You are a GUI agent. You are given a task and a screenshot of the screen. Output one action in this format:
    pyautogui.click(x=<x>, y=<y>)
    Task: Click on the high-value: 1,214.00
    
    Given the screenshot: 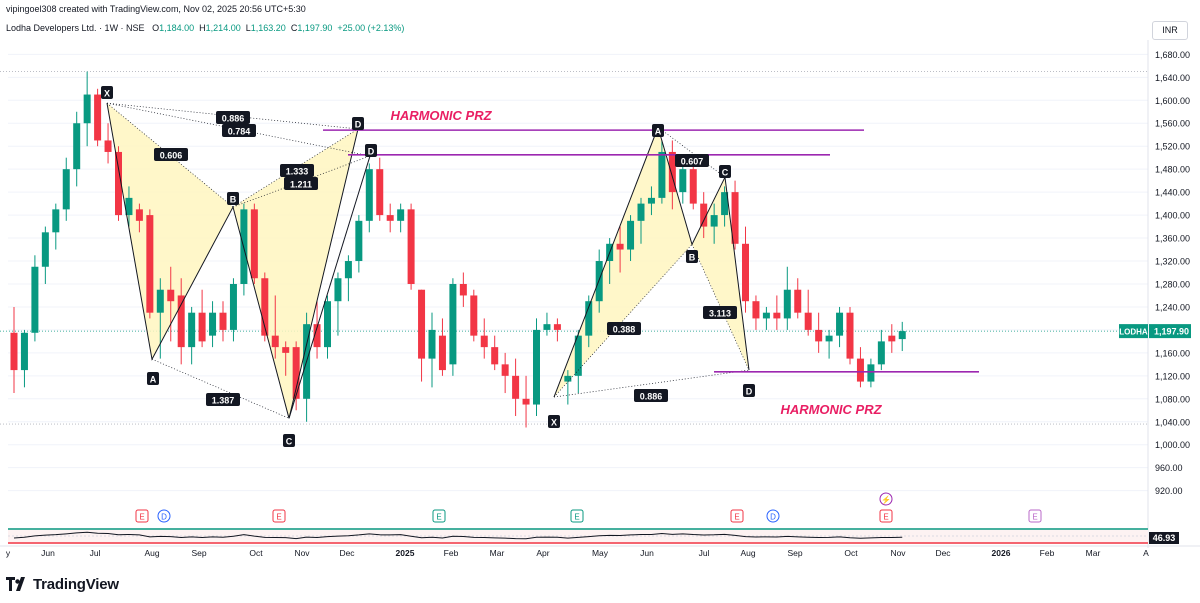 What is the action you would take?
    pyautogui.click(x=223, y=28)
    